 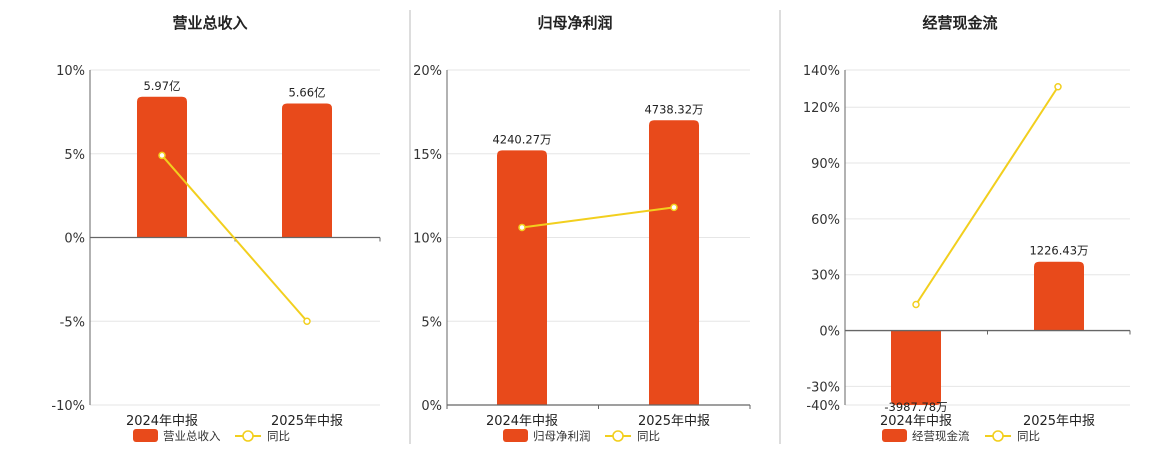 What do you see at coordinates (821, 108) in the screenshot?
I see `y-tick-label: 120%` at bounding box center [821, 108].